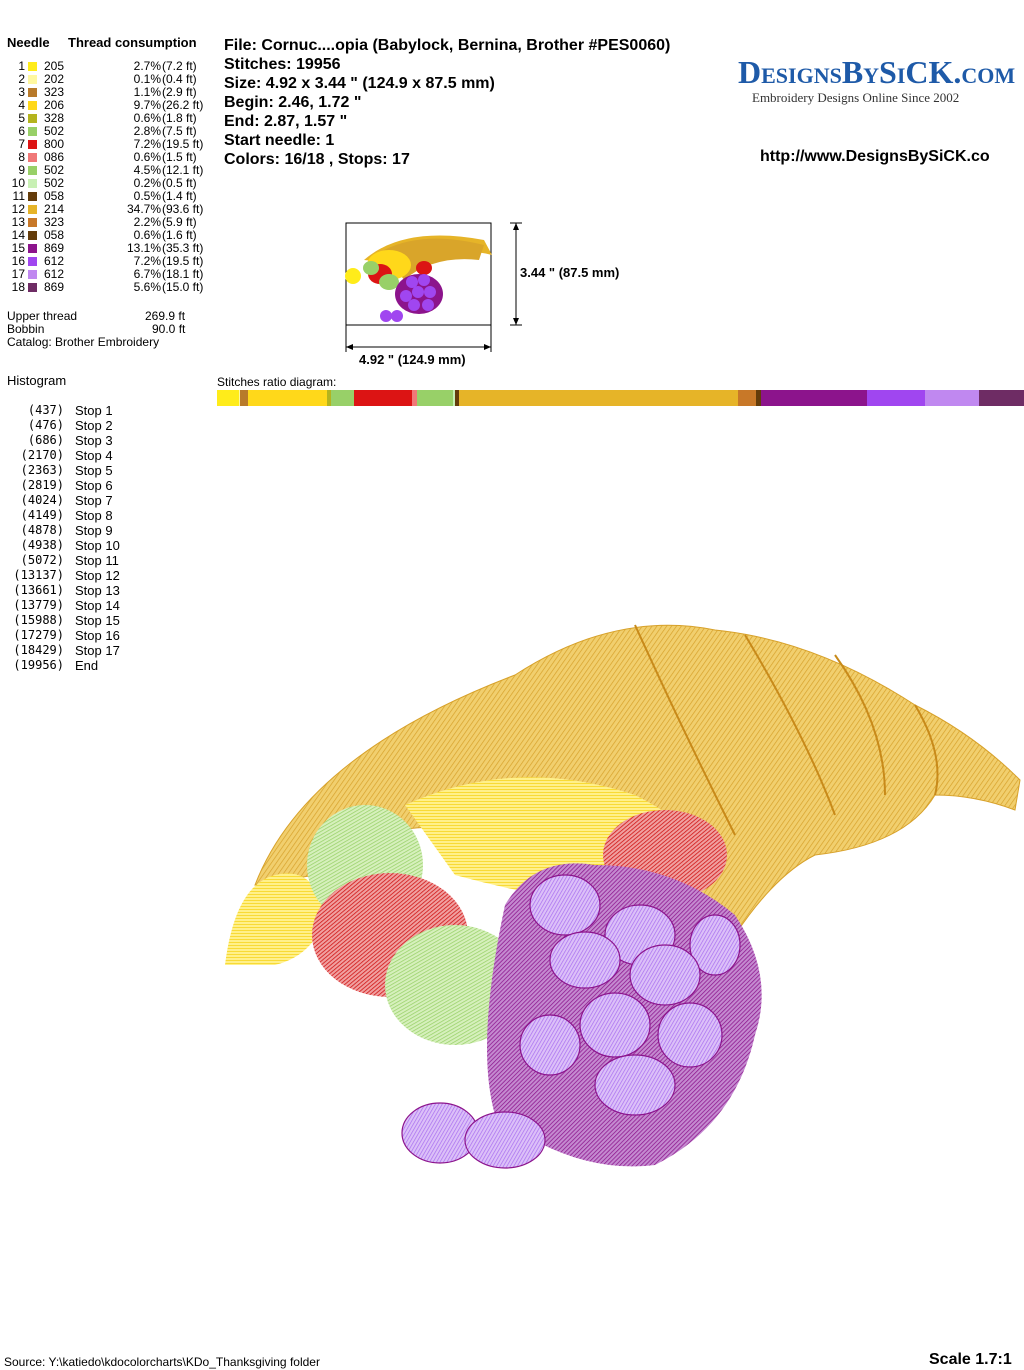 The width and height of the screenshot is (1024, 1370). What do you see at coordinates (94, 515) in the screenshot?
I see `stop-label: Stop 8` at bounding box center [94, 515].